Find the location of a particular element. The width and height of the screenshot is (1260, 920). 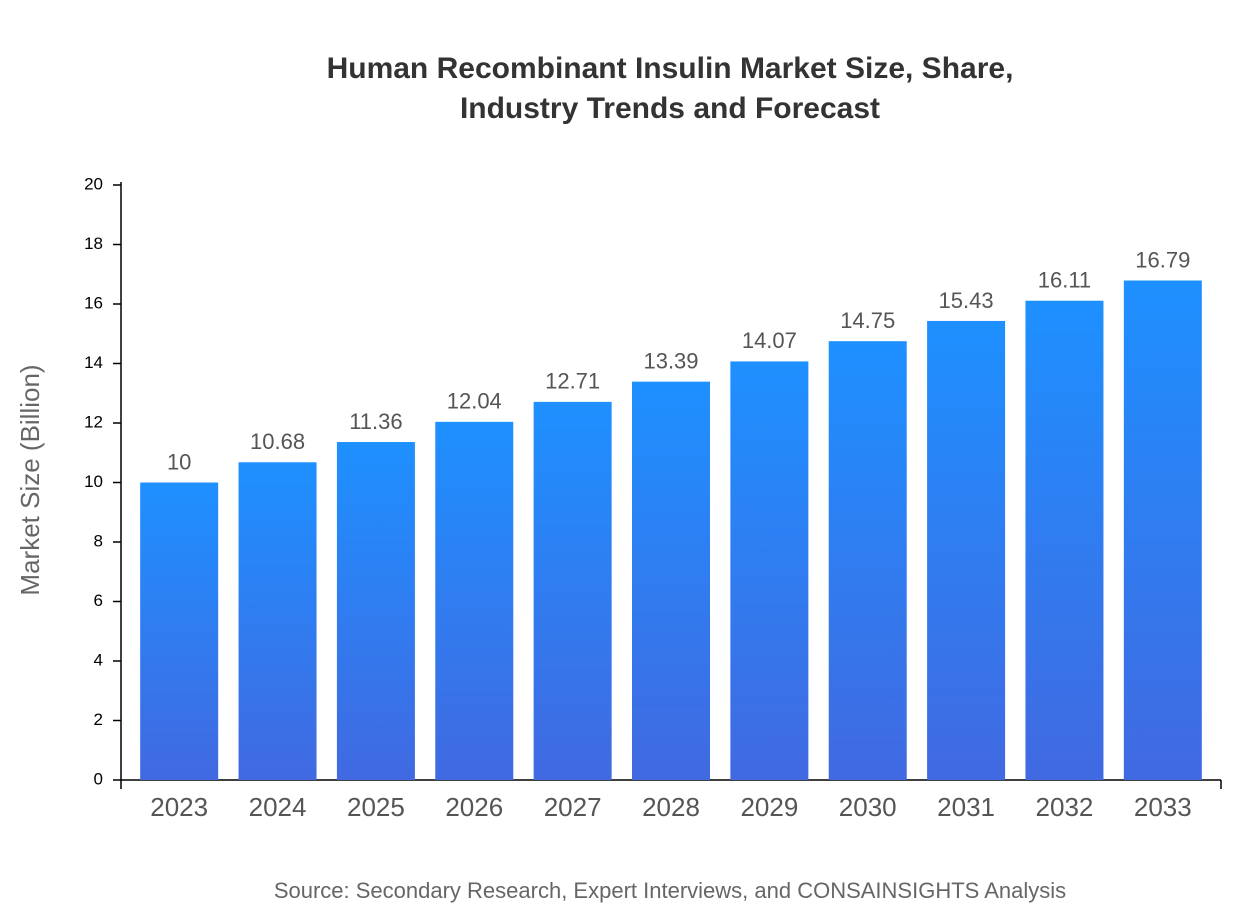

y-tick-label: 20 is located at coordinates (93, 183).